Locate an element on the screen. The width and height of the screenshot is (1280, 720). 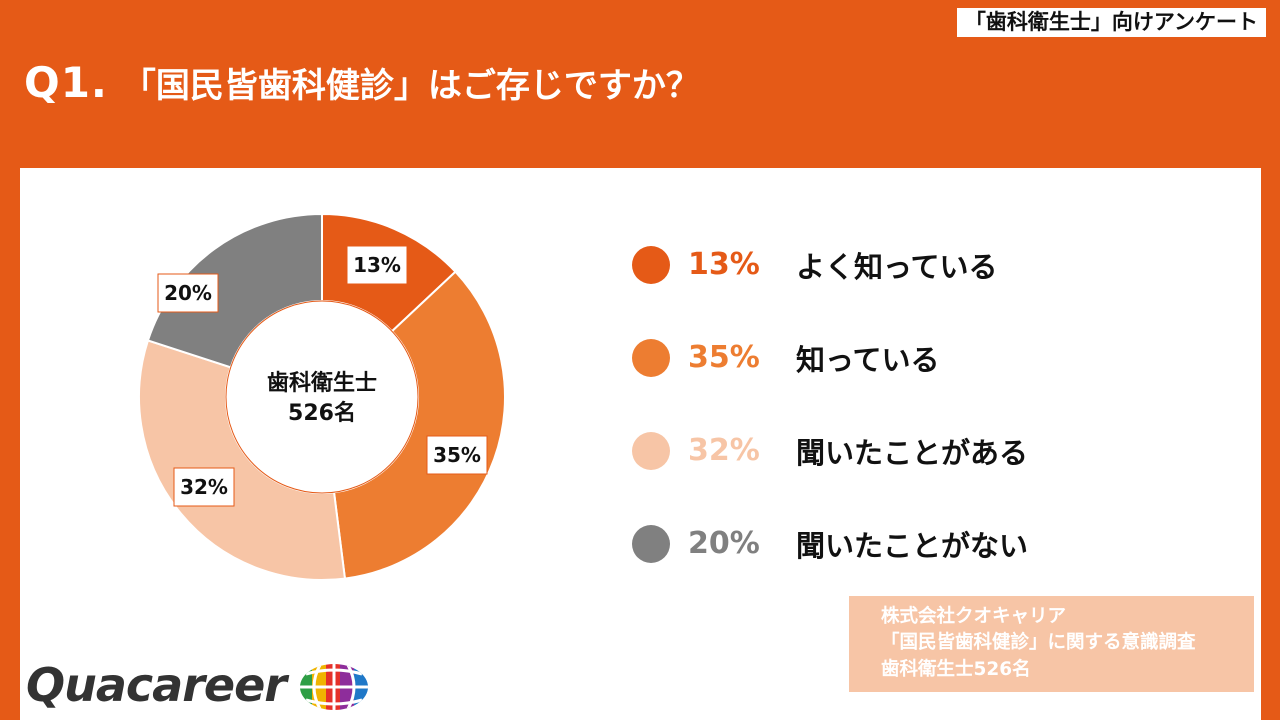
svg-text: 32% is located at coordinates (204, 487).